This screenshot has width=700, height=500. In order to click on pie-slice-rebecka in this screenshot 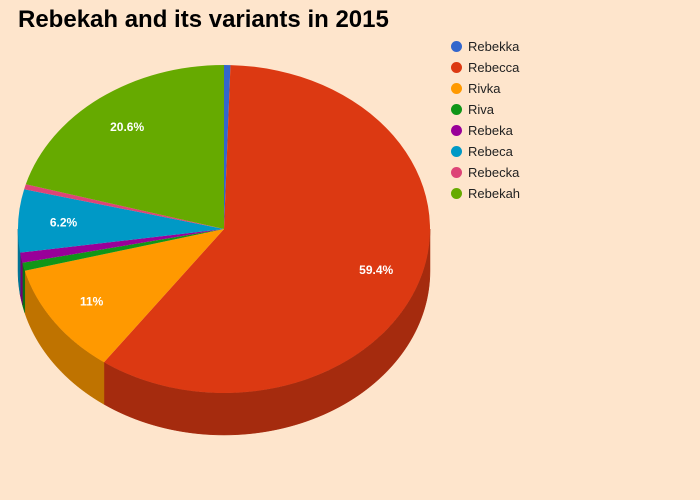, I will do `click(124, 206)`.